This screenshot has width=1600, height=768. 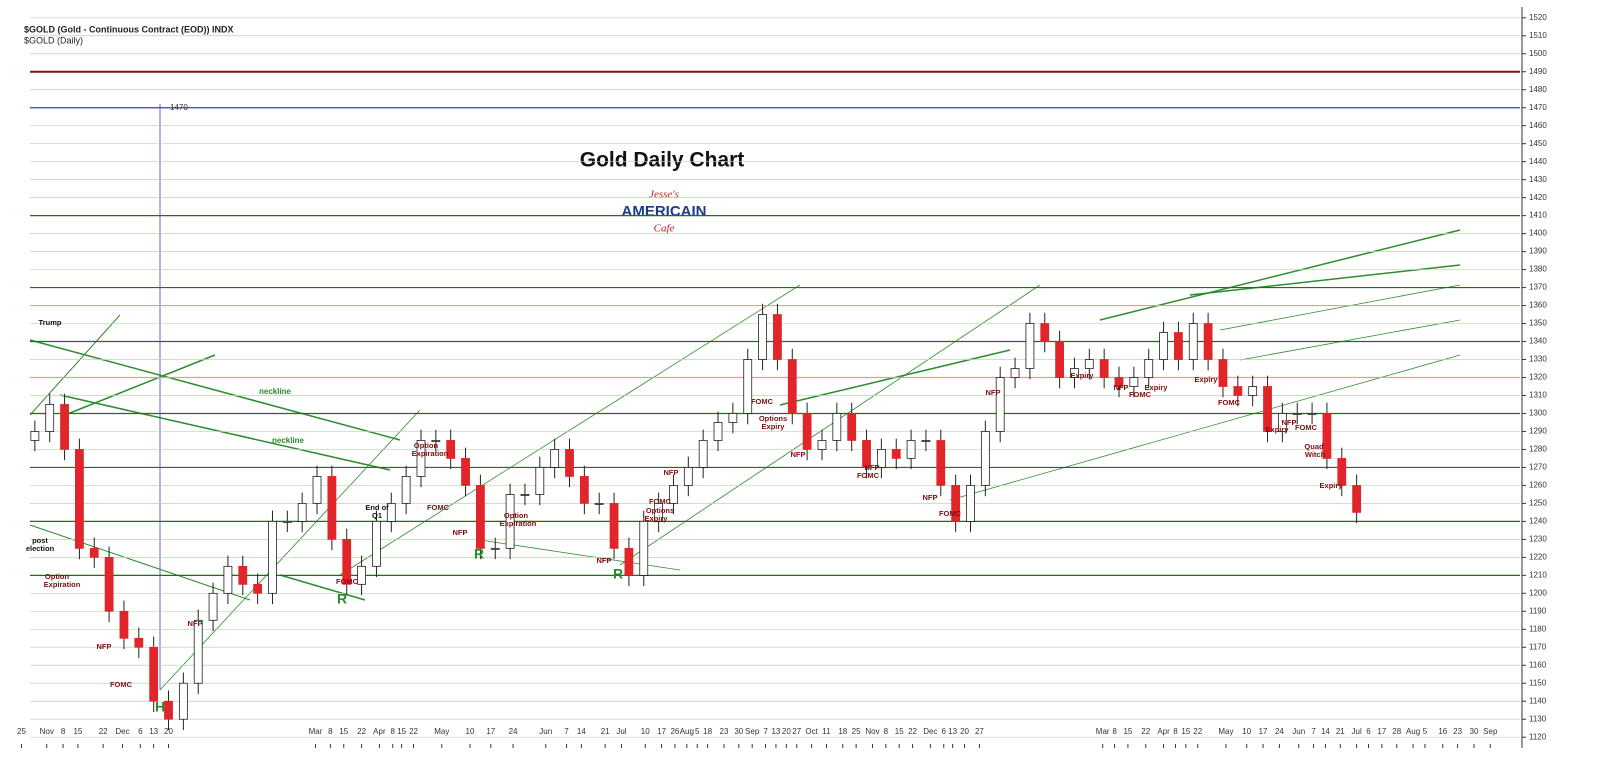 I want to click on y-tick-label: 1330, so click(x=1538, y=359).